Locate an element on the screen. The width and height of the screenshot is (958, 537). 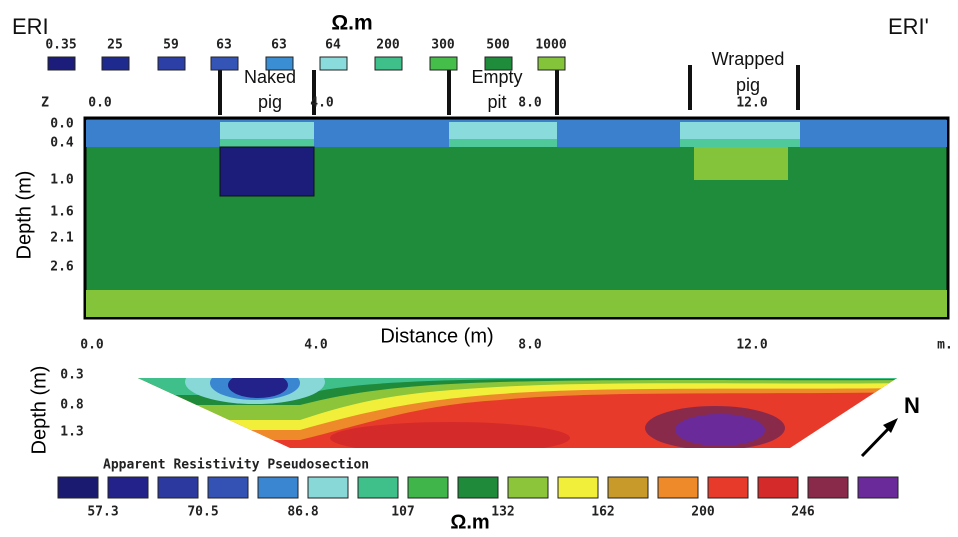
depth-label: 2.6 is located at coordinates (62, 267).